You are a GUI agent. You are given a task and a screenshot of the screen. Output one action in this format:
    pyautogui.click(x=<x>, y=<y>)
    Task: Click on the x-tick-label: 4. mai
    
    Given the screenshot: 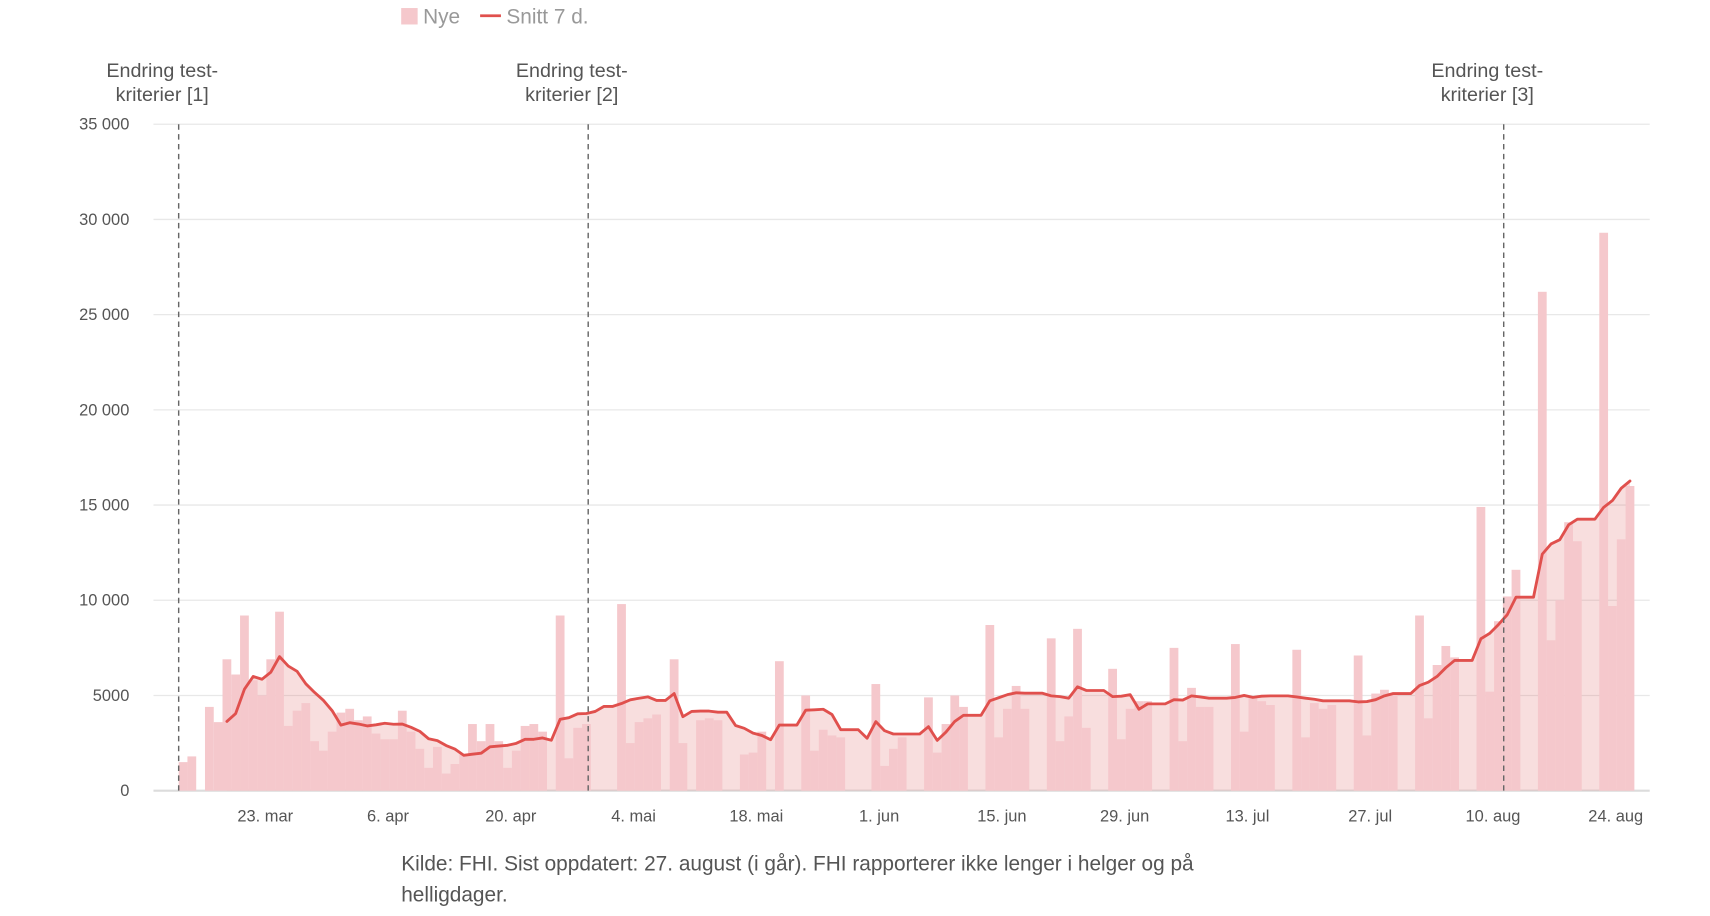 What is the action you would take?
    pyautogui.click(x=633, y=816)
    